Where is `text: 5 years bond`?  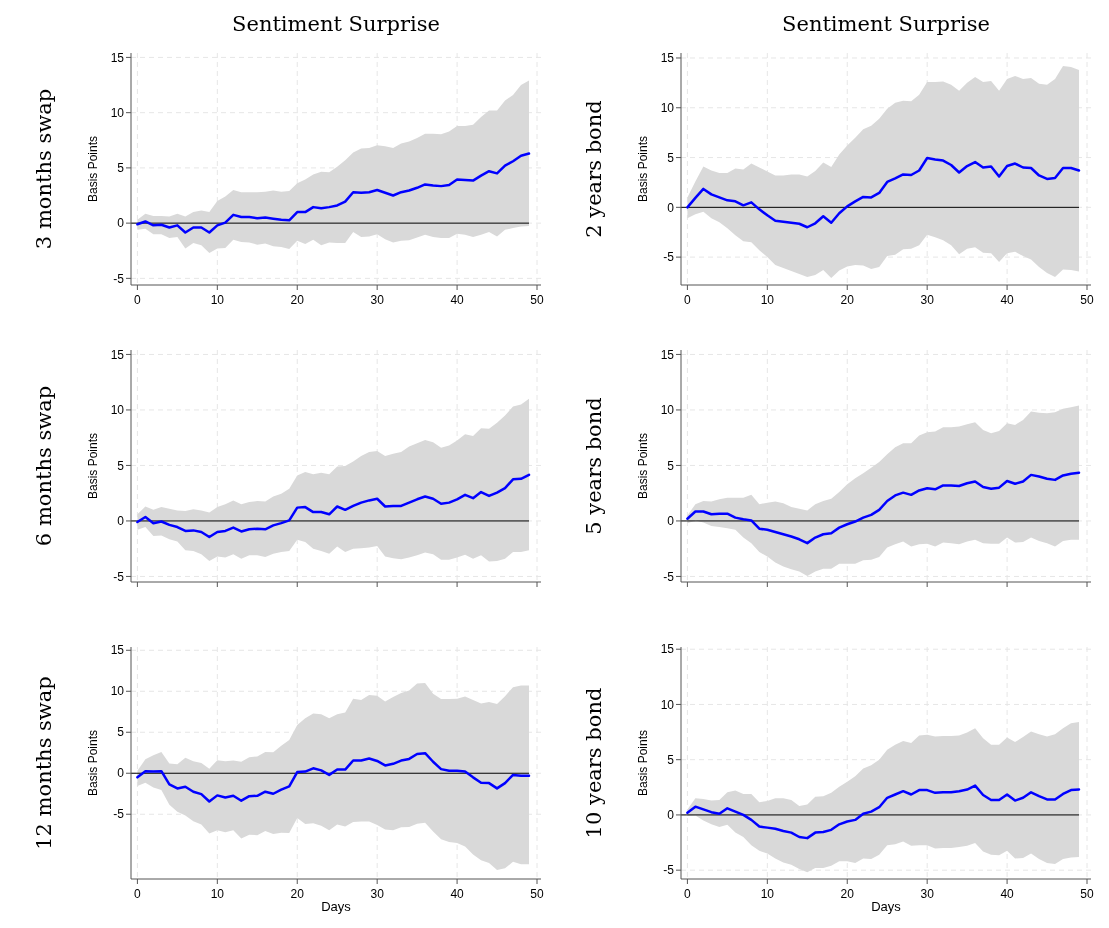
text: 5 years bond is located at coordinates (594, 466).